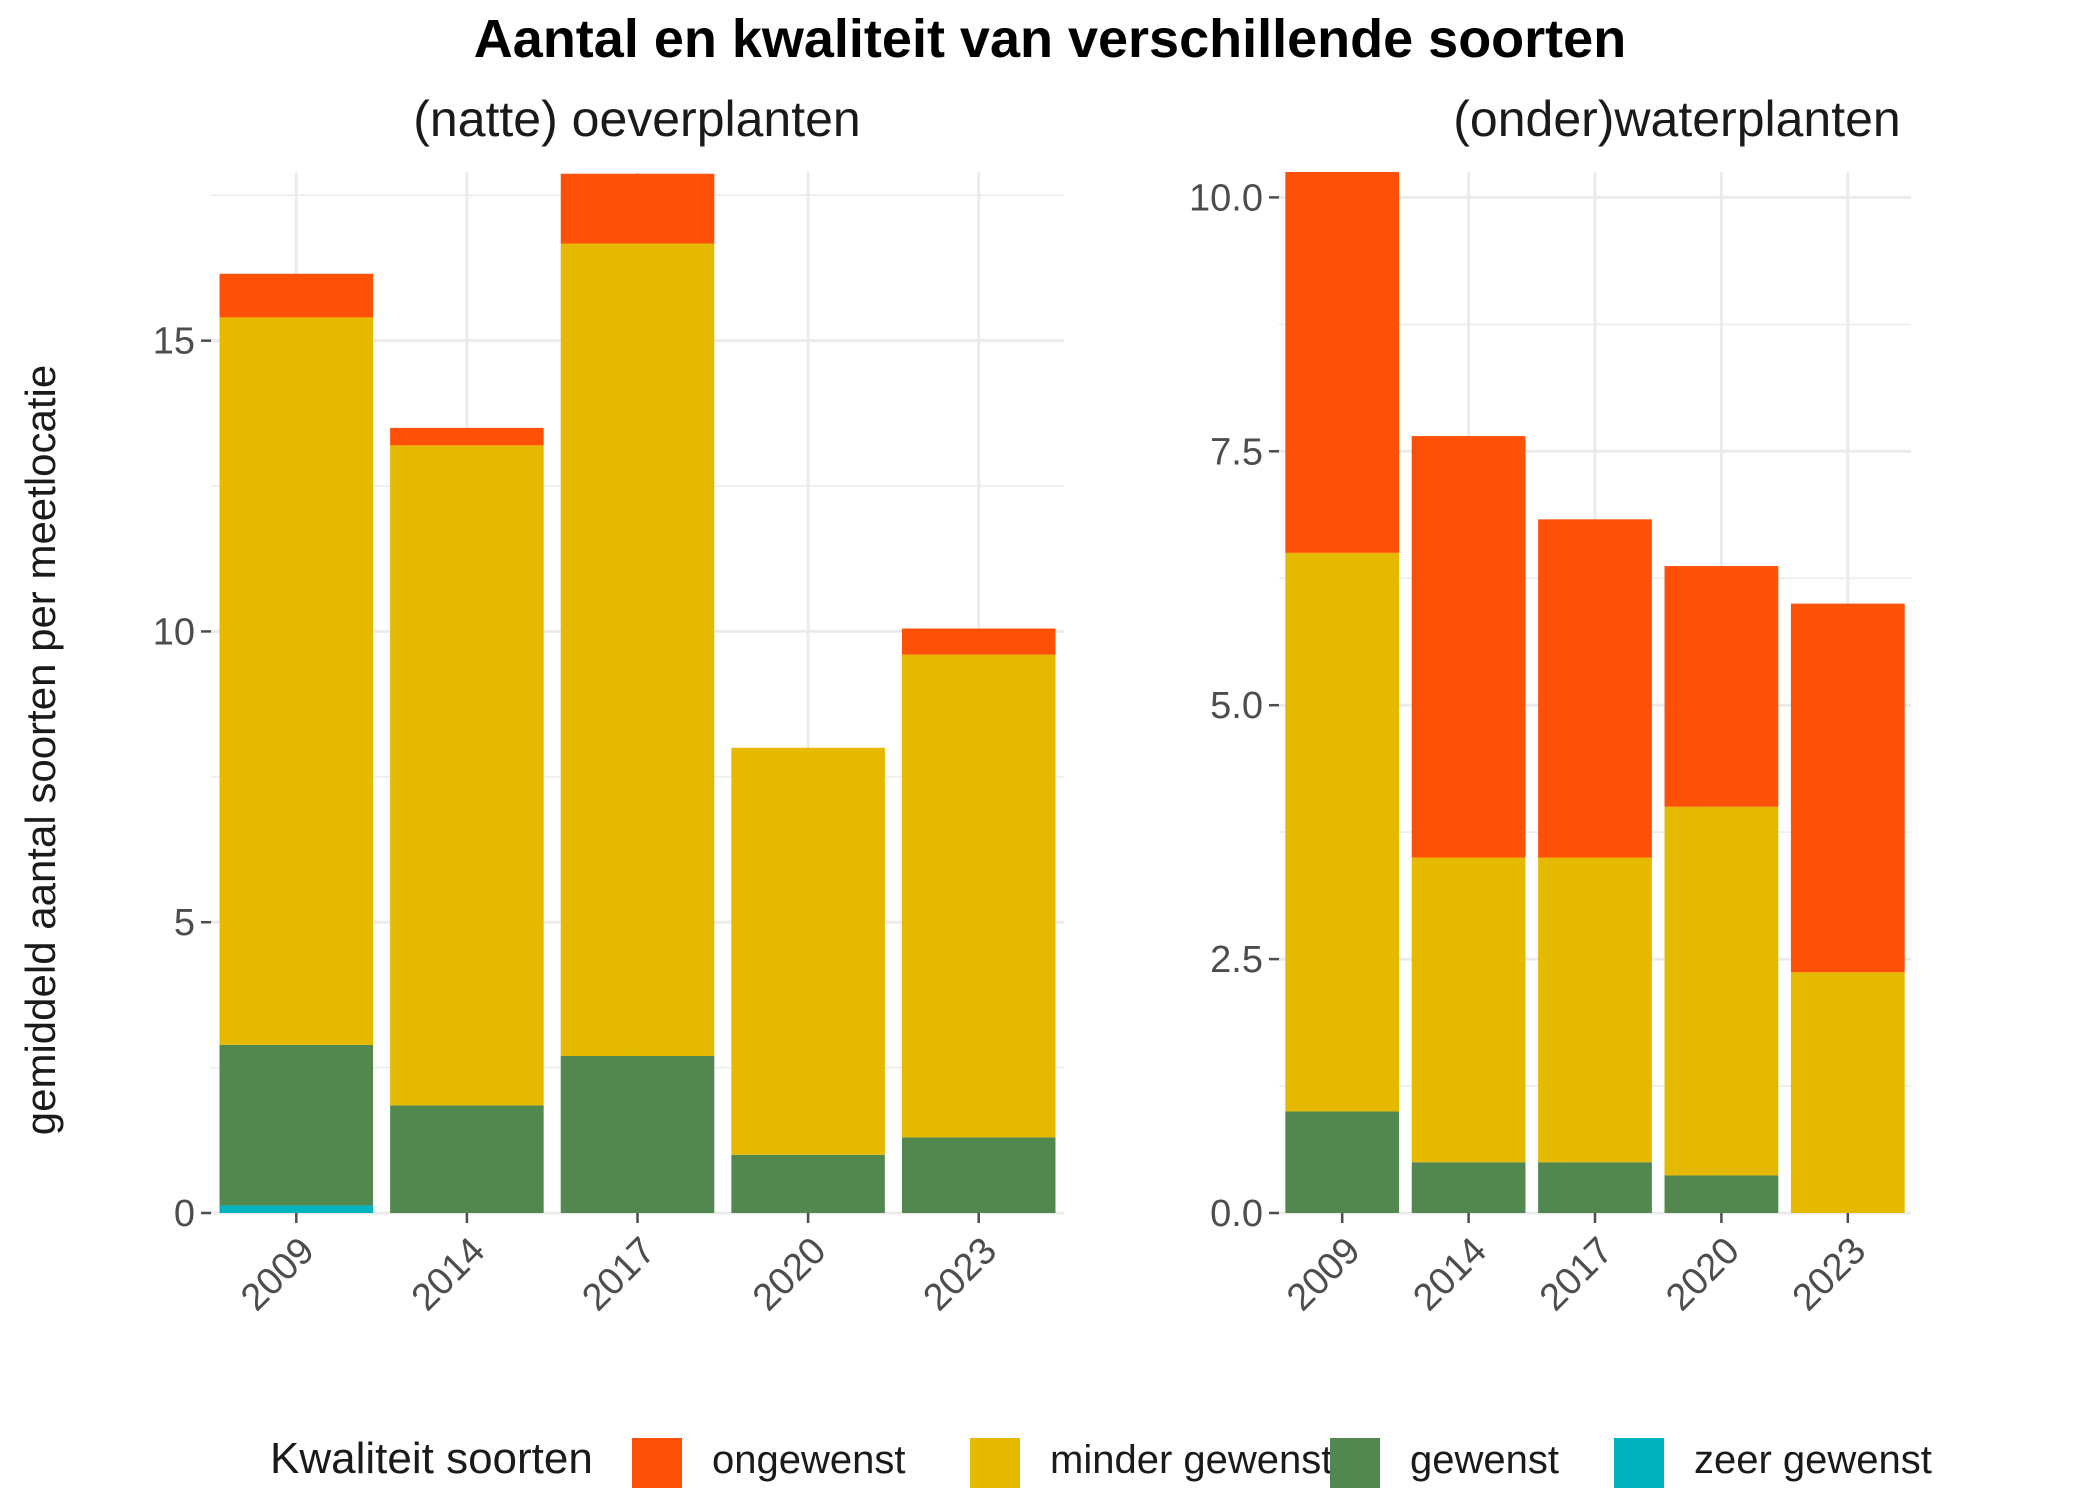 This screenshot has width=2100, height=1500. Describe the element at coordinates (1236, 1214) in the screenshot. I see `y-tick-label: 0.0` at that location.